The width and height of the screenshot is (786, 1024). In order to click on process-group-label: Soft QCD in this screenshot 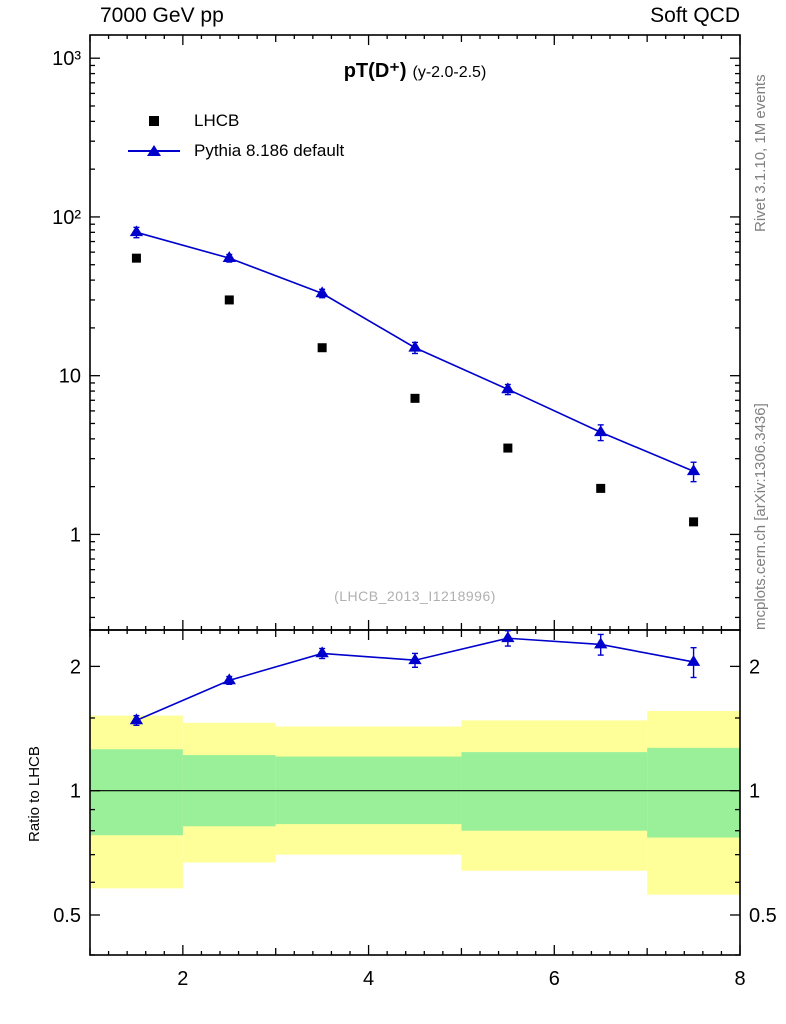, I will do `click(695, 15)`.